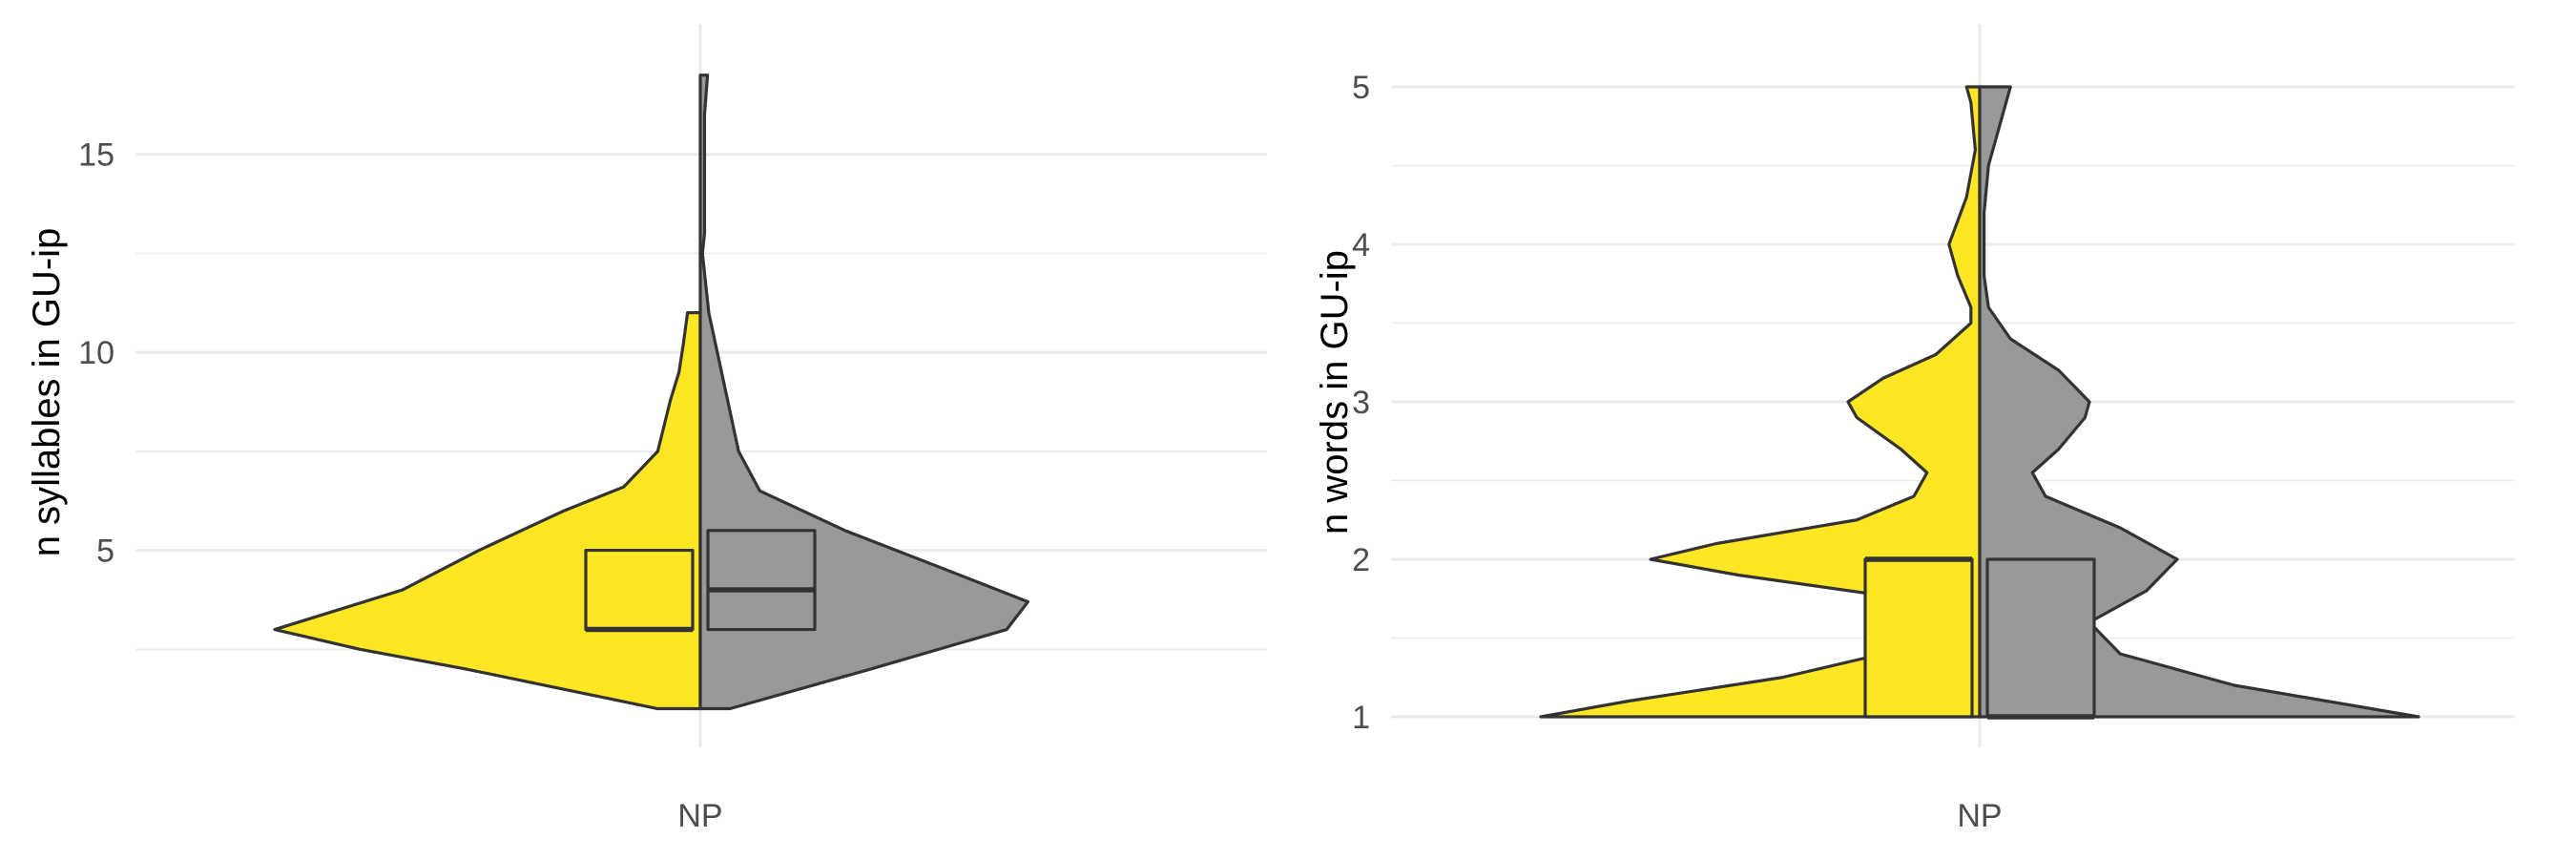 The height and width of the screenshot is (859, 2576). Describe the element at coordinates (1361, 560) in the screenshot. I see `y-tick-label: 2` at that location.